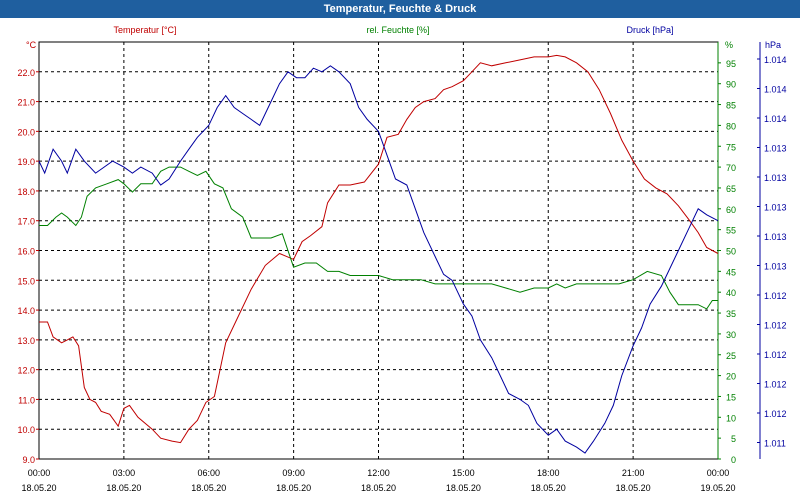  What do you see at coordinates (463, 473) in the screenshot?
I see `x-tick-time-label: 15:00` at bounding box center [463, 473].